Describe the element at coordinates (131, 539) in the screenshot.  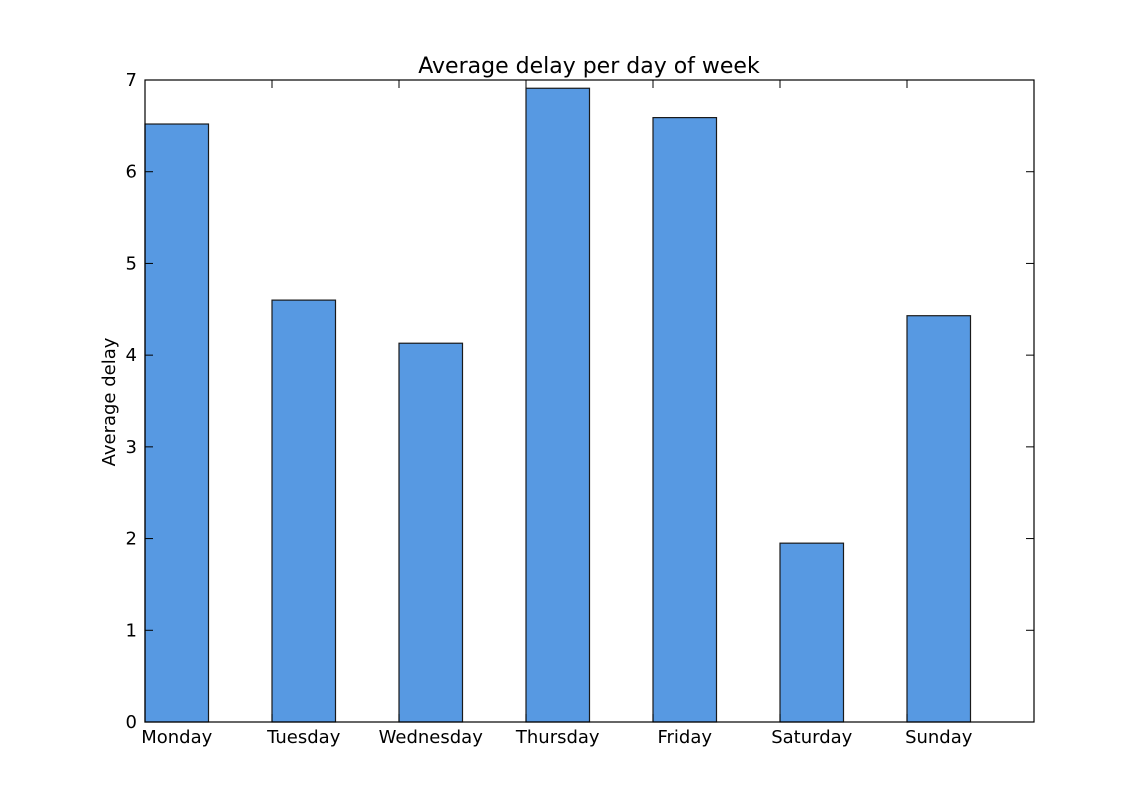
I see `y-tick-label: 2` at that location.